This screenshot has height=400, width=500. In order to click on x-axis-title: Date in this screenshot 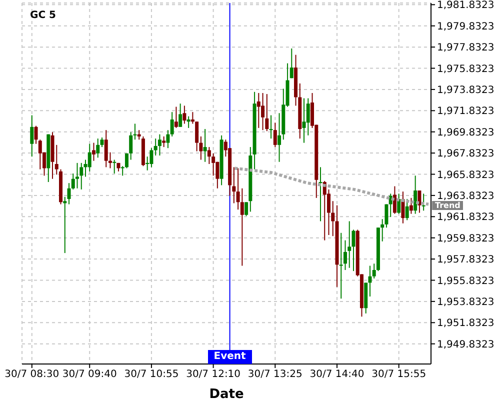, I will do `click(226, 393)`.